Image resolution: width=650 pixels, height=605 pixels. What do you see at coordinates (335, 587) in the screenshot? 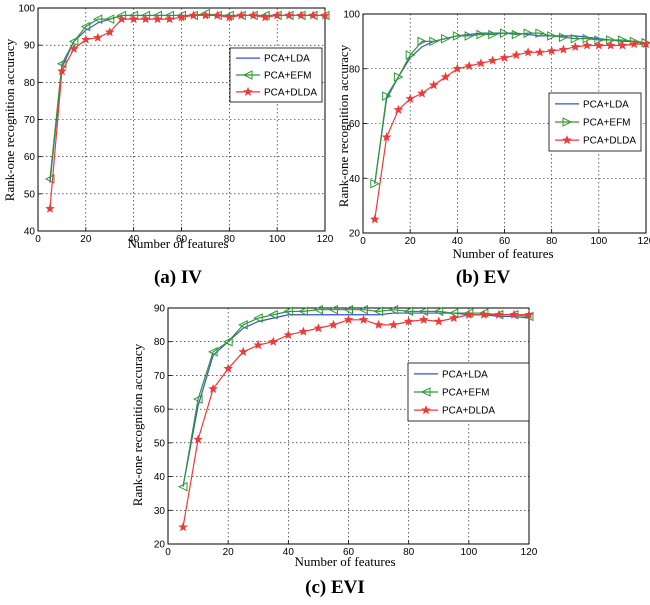
I see `chart-caption: (c) EVI` at bounding box center [335, 587].